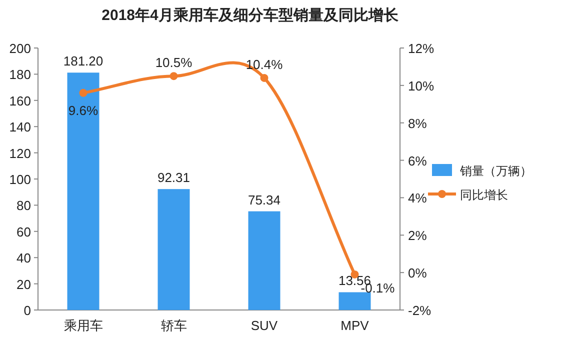 The height and width of the screenshot is (346, 580). What do you see at coordinates (23, 232) in the screenshot?
I see `y-tick-label: 60` at bounding box center [23, 232].